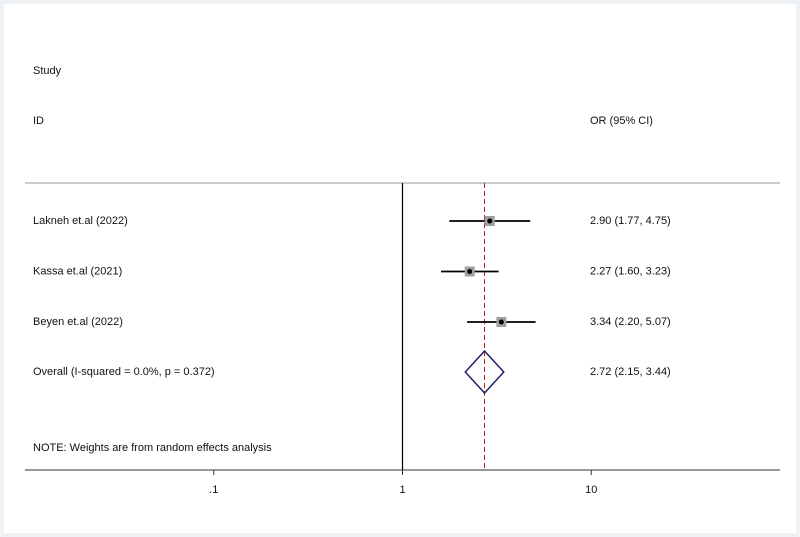 The width and height of the screenshot is (800, 537). I want to click on study-name: Kassa et.al (2021), so click(77, 271).